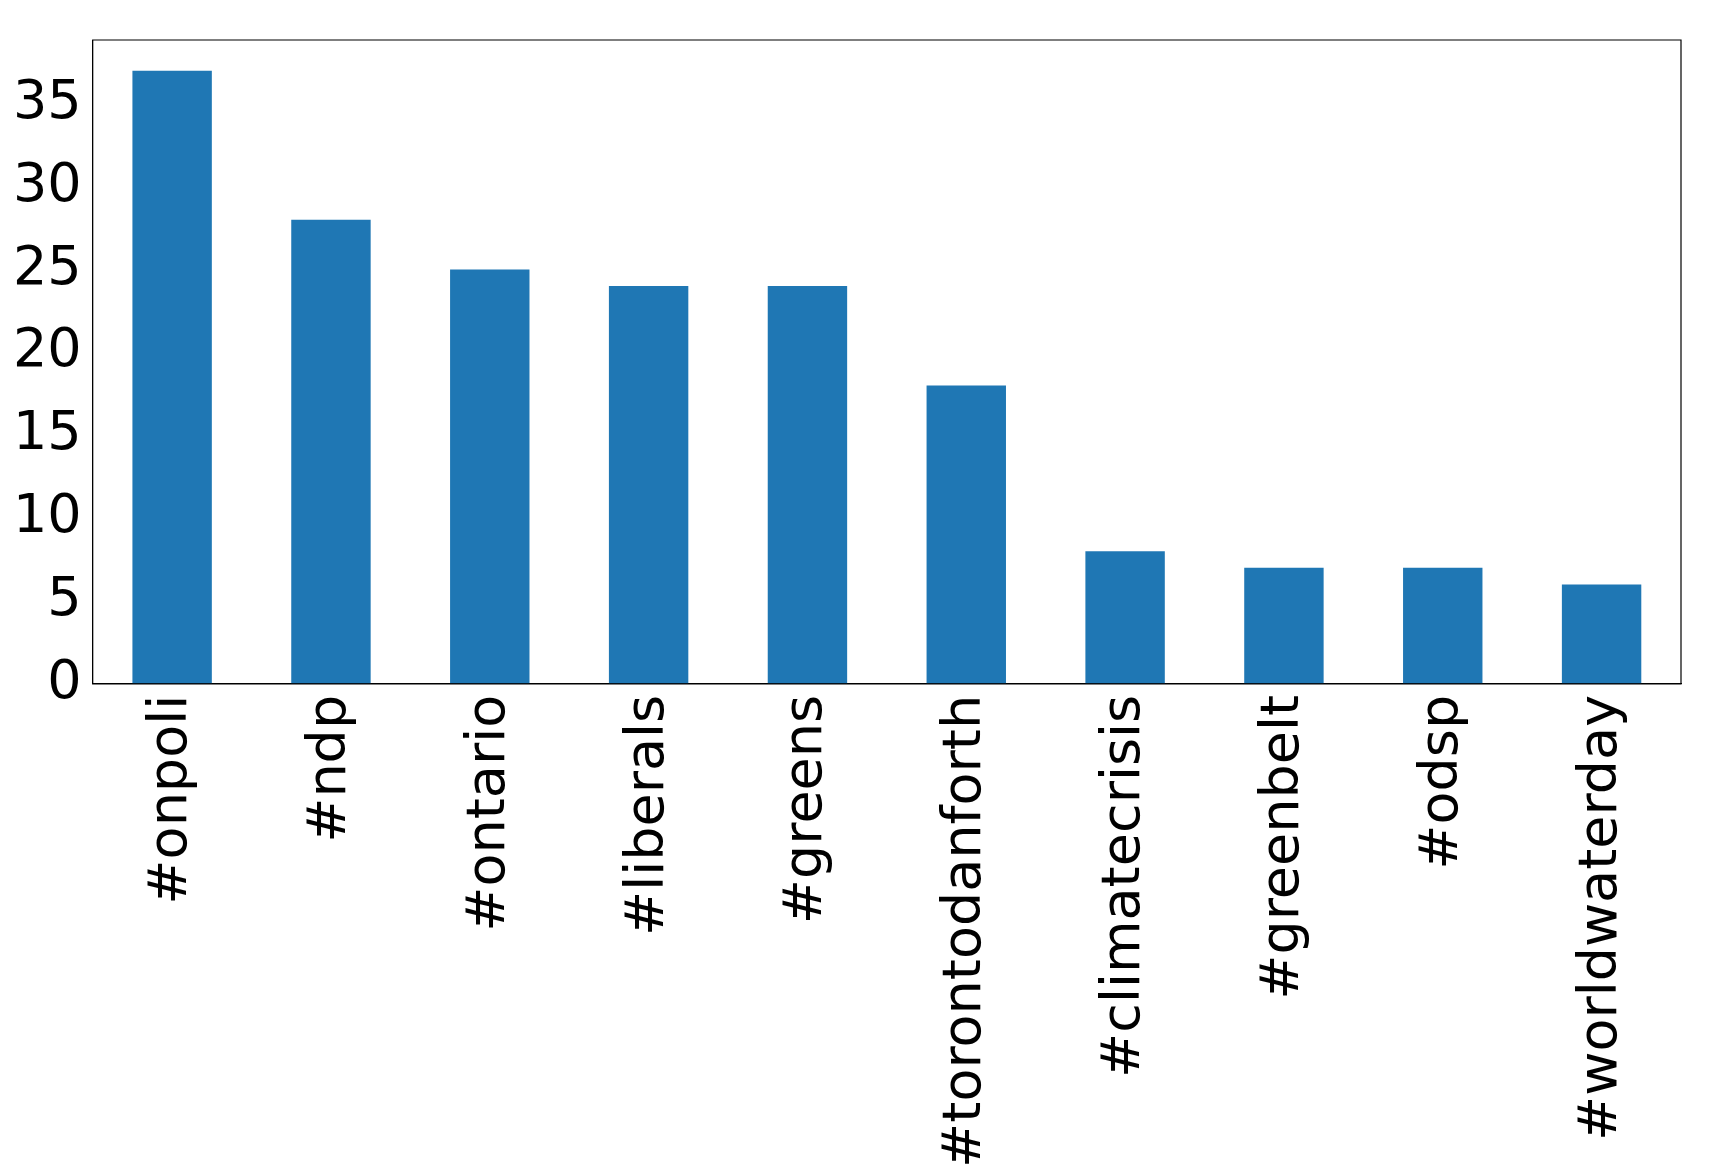 The width and height of the screenshot is (1719, 1176). Describe the element at coordinates (803, 809) in the screenshot. I see `x-tick-label: #greens` at that location.